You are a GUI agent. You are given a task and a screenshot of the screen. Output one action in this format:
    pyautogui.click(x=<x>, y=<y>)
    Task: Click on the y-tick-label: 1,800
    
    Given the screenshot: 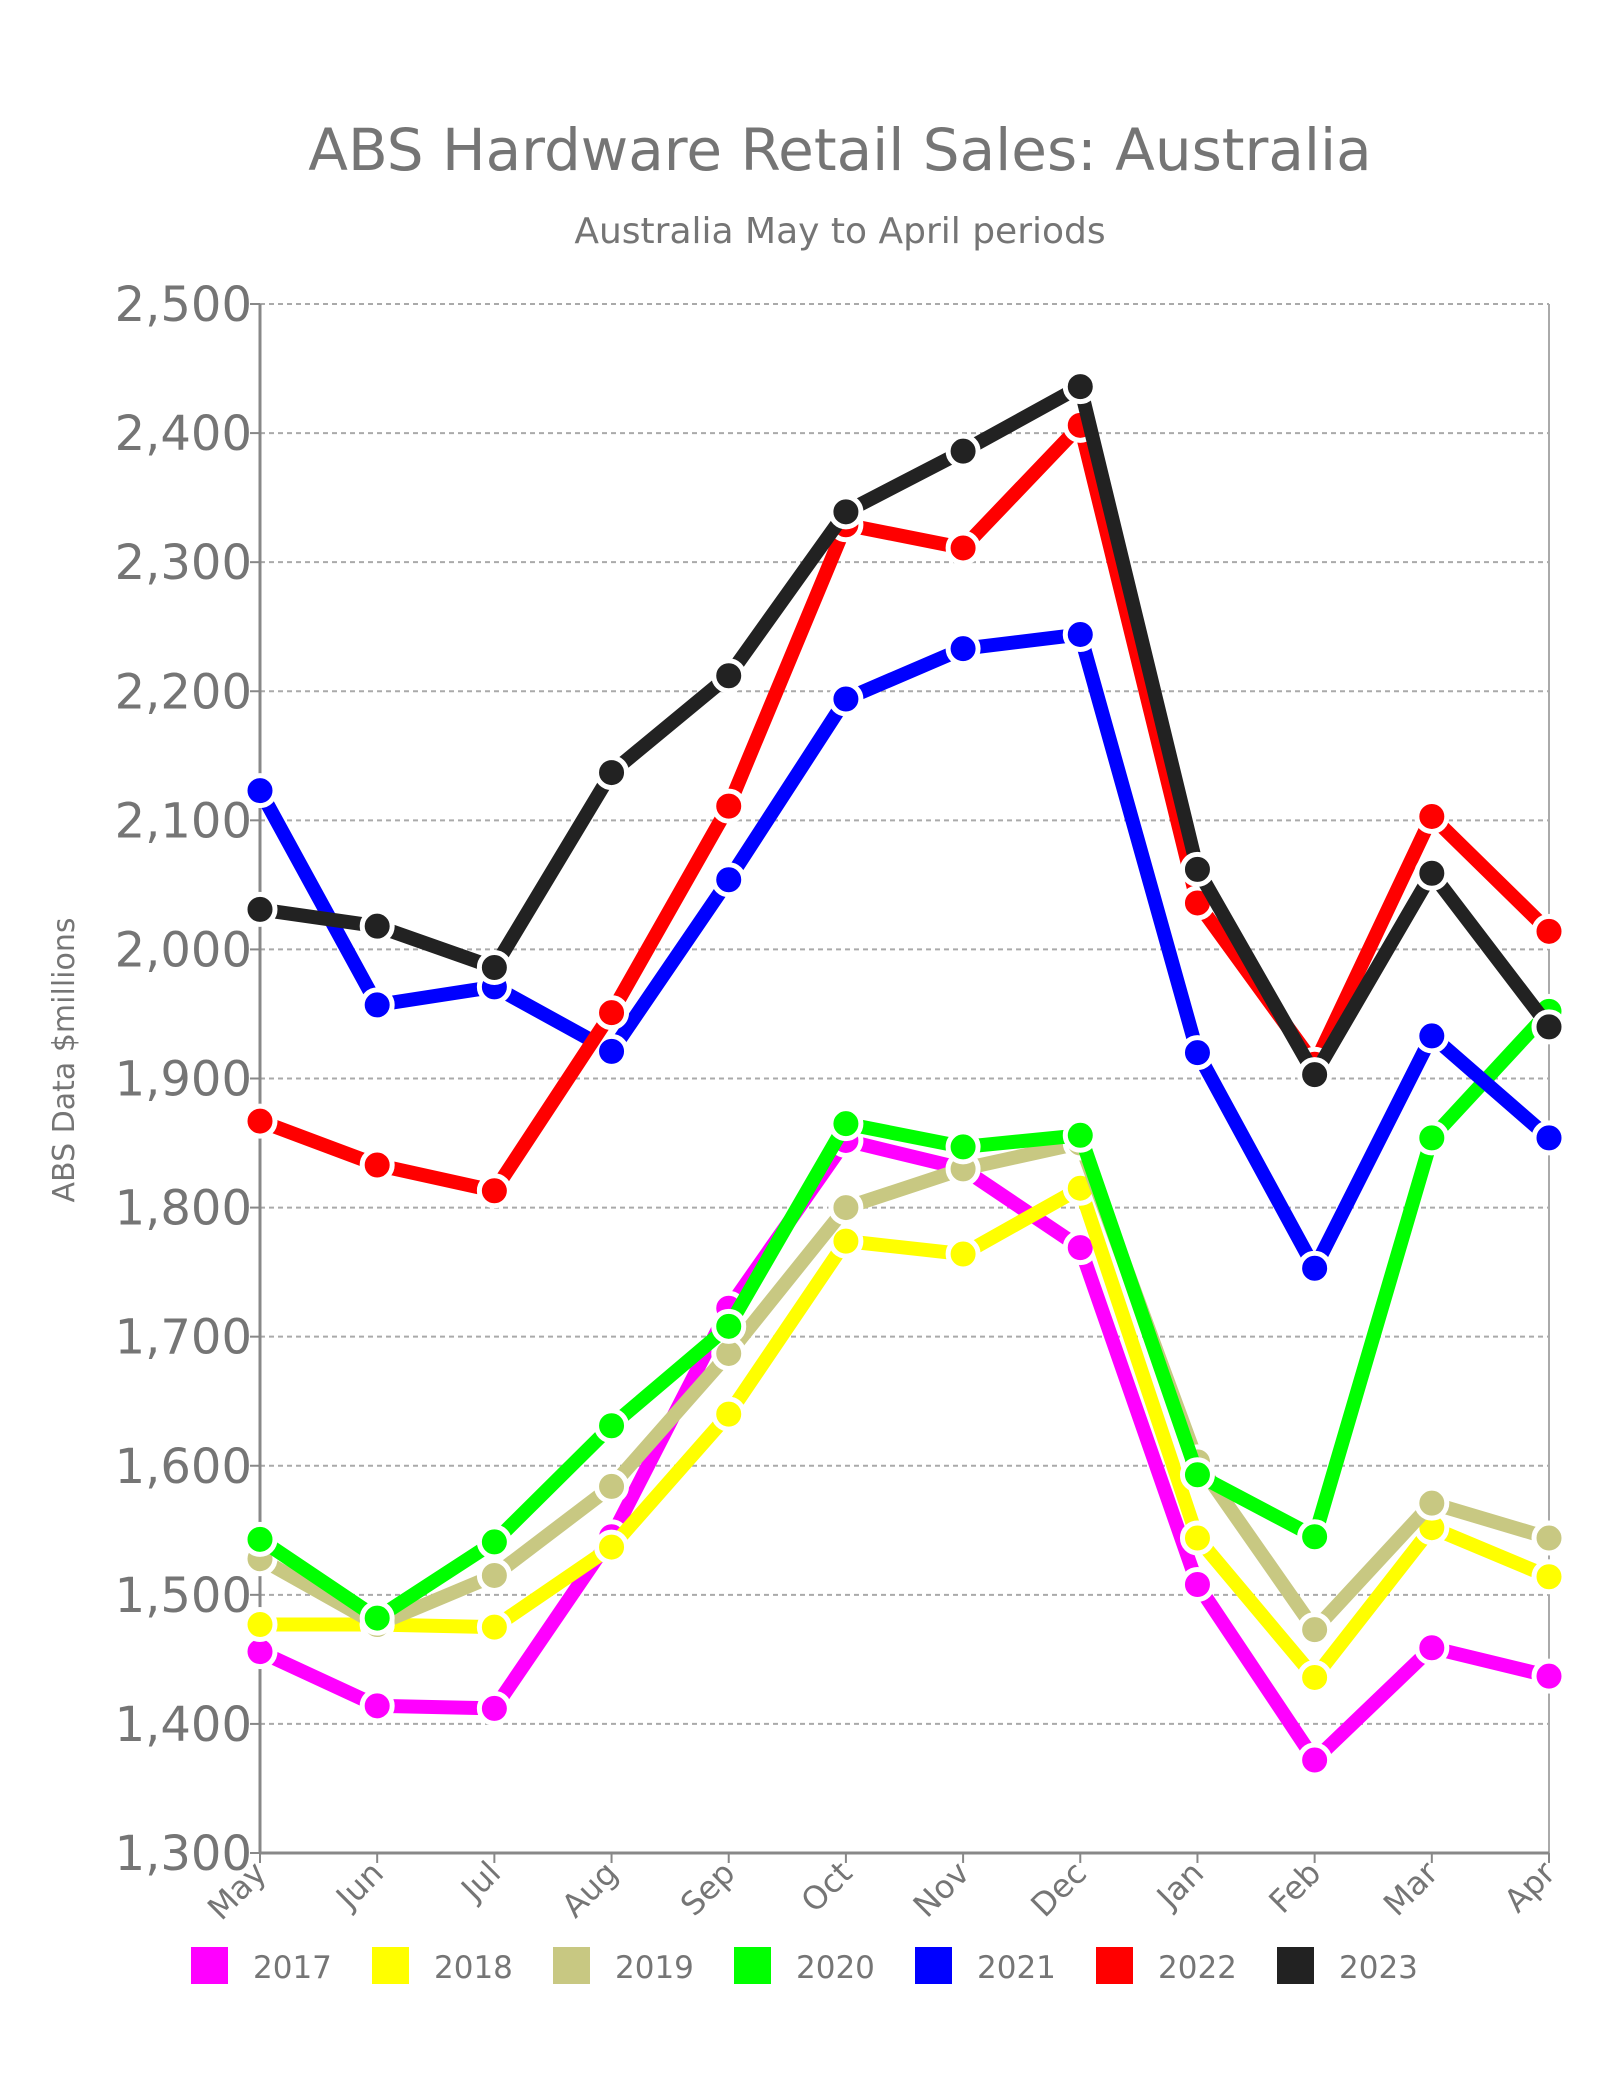 What is the action you would take?
    pyautogui.click(x=183, y=1209)
    